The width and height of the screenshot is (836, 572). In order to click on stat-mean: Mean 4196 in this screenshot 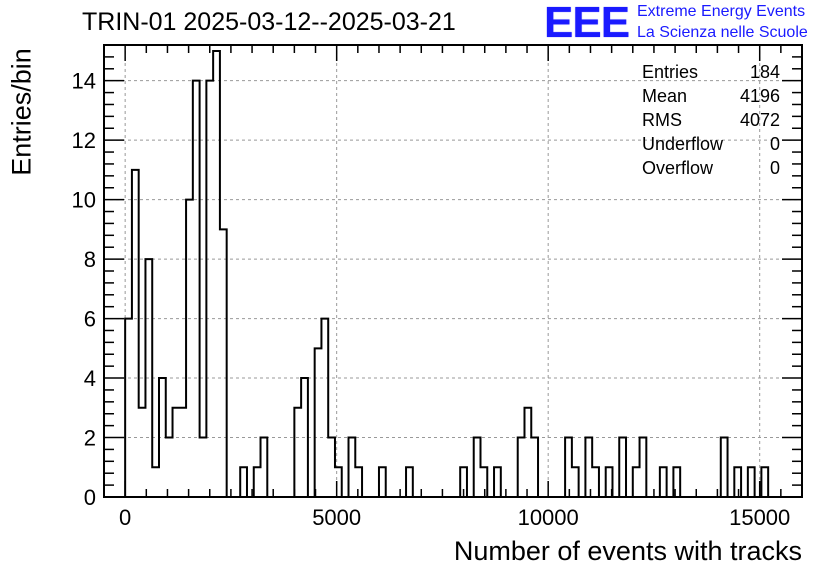, I will do `click(711, 96)`.